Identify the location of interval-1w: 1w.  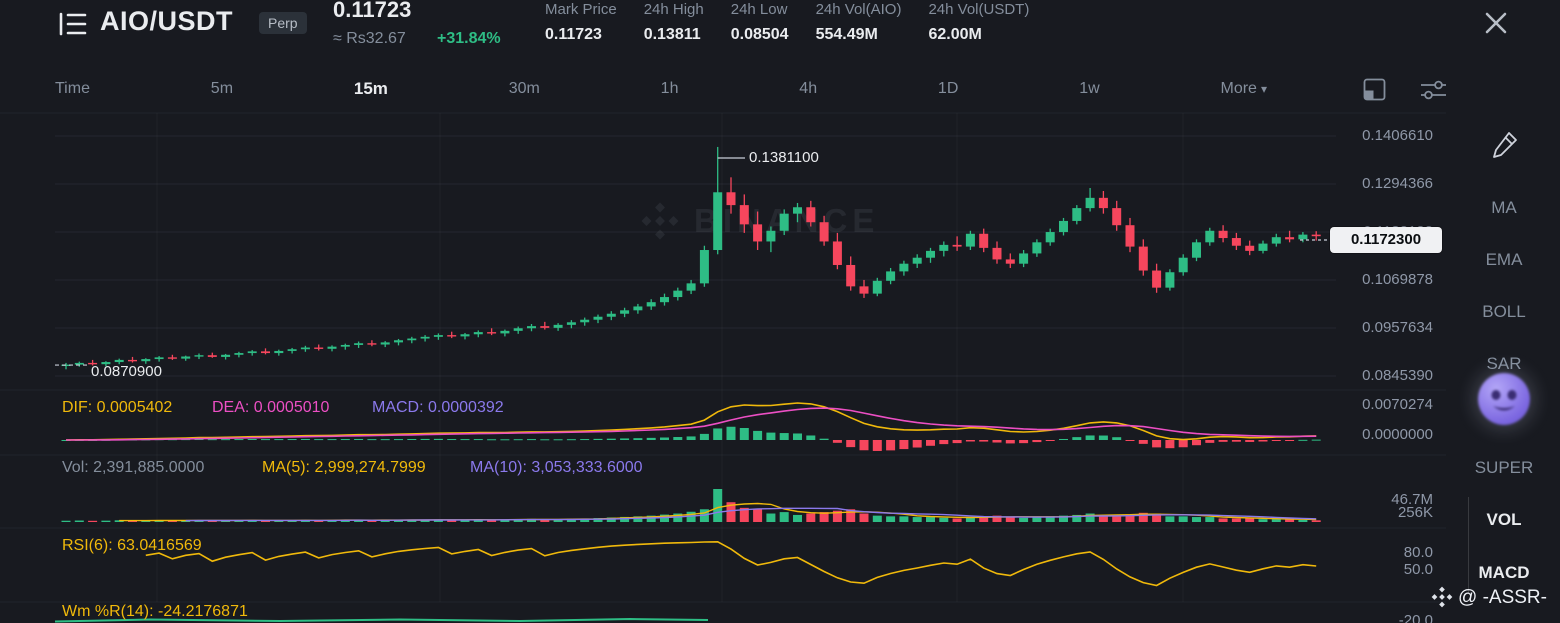
(1089, 88).